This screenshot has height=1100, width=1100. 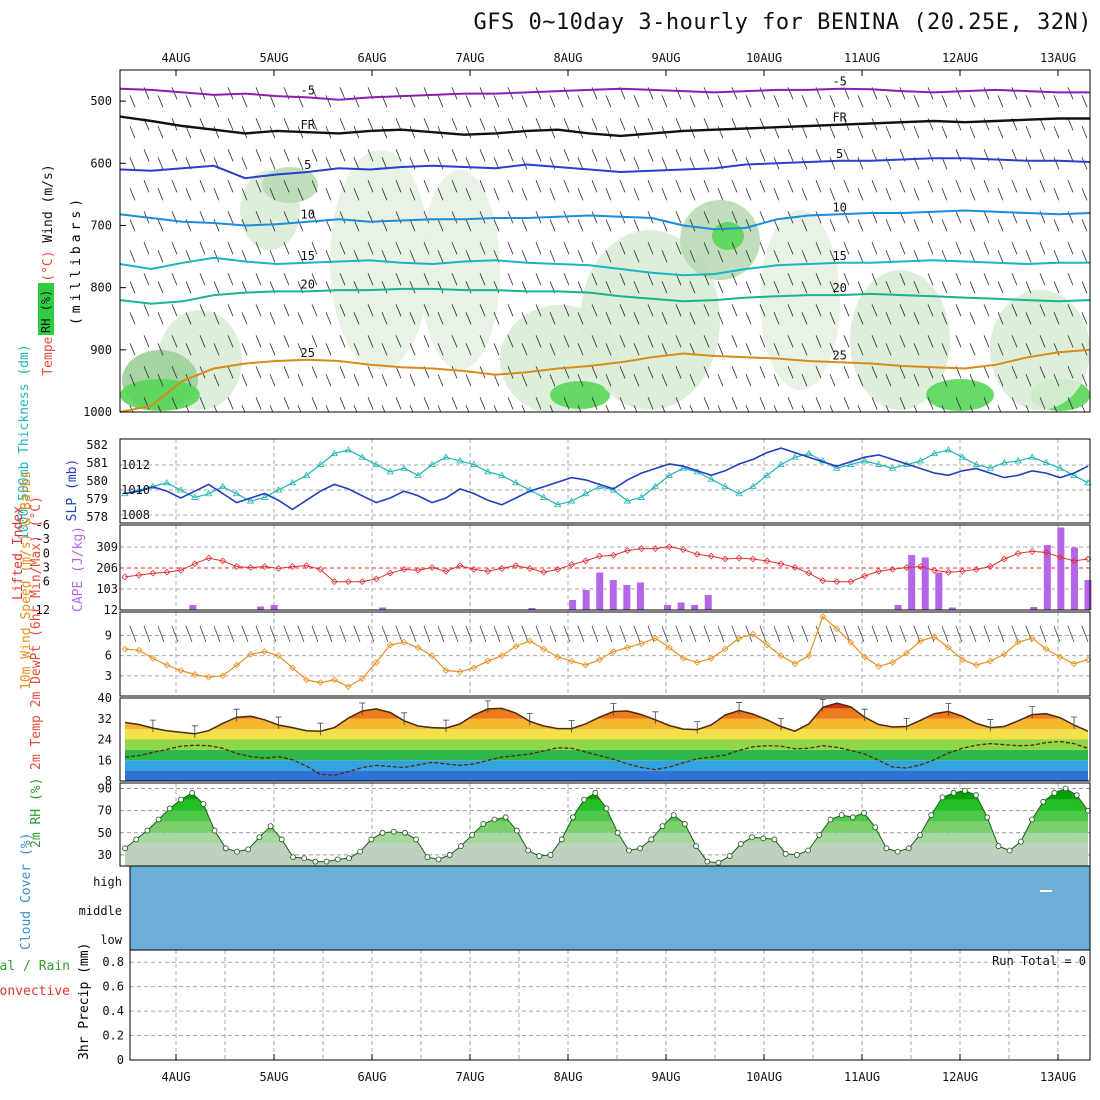 I want to click on isotherm-label: 5, so click(x=307, y=165).